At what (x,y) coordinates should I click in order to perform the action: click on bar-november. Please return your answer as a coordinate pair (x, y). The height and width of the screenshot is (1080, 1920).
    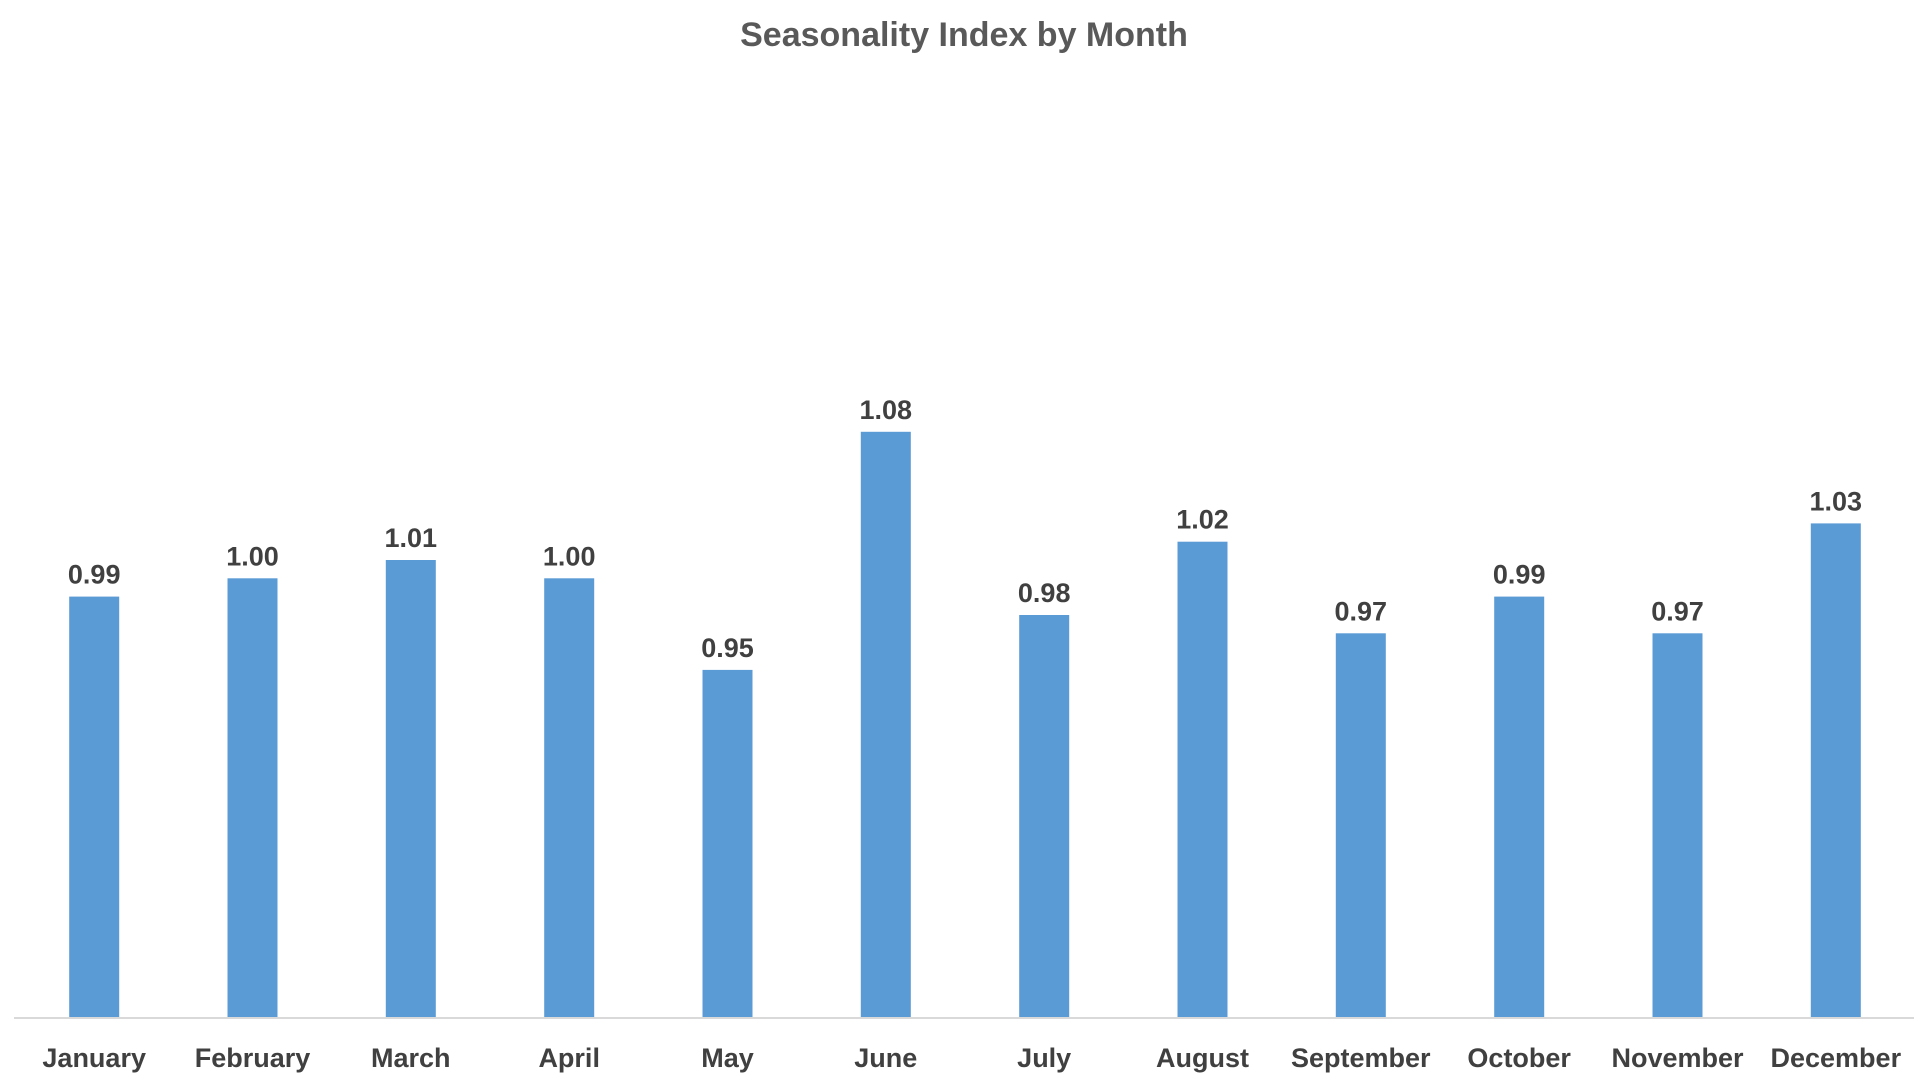
    Looking at the image, I should click on (1677, 825).